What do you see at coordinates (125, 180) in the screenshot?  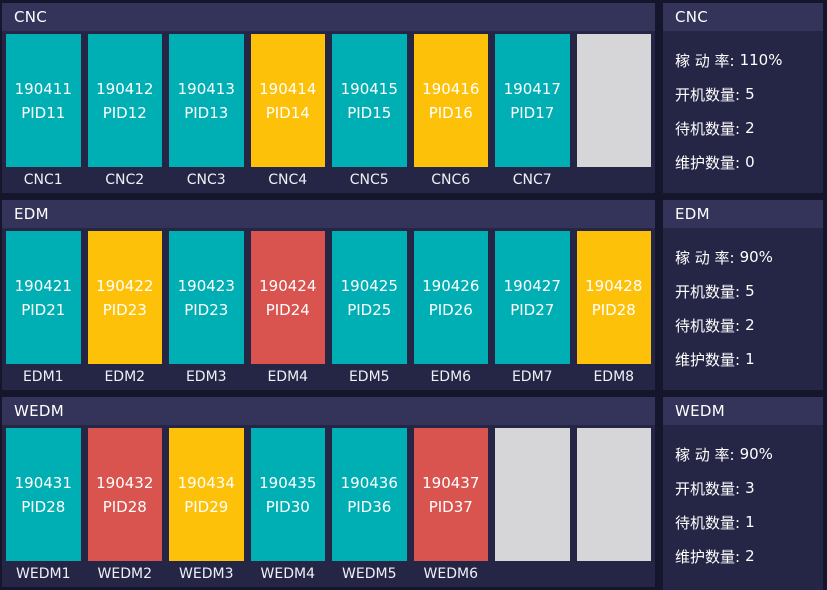 I see `machine-label: CNC2` at bounding box center [125, 180].